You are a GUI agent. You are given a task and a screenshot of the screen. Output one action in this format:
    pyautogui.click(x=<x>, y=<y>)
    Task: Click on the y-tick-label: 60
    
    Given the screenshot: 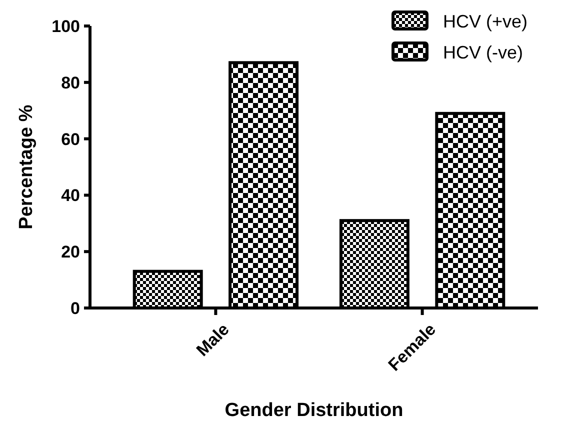 What is the action you would take?
    pyautogui.click(x=70, y=139)
    